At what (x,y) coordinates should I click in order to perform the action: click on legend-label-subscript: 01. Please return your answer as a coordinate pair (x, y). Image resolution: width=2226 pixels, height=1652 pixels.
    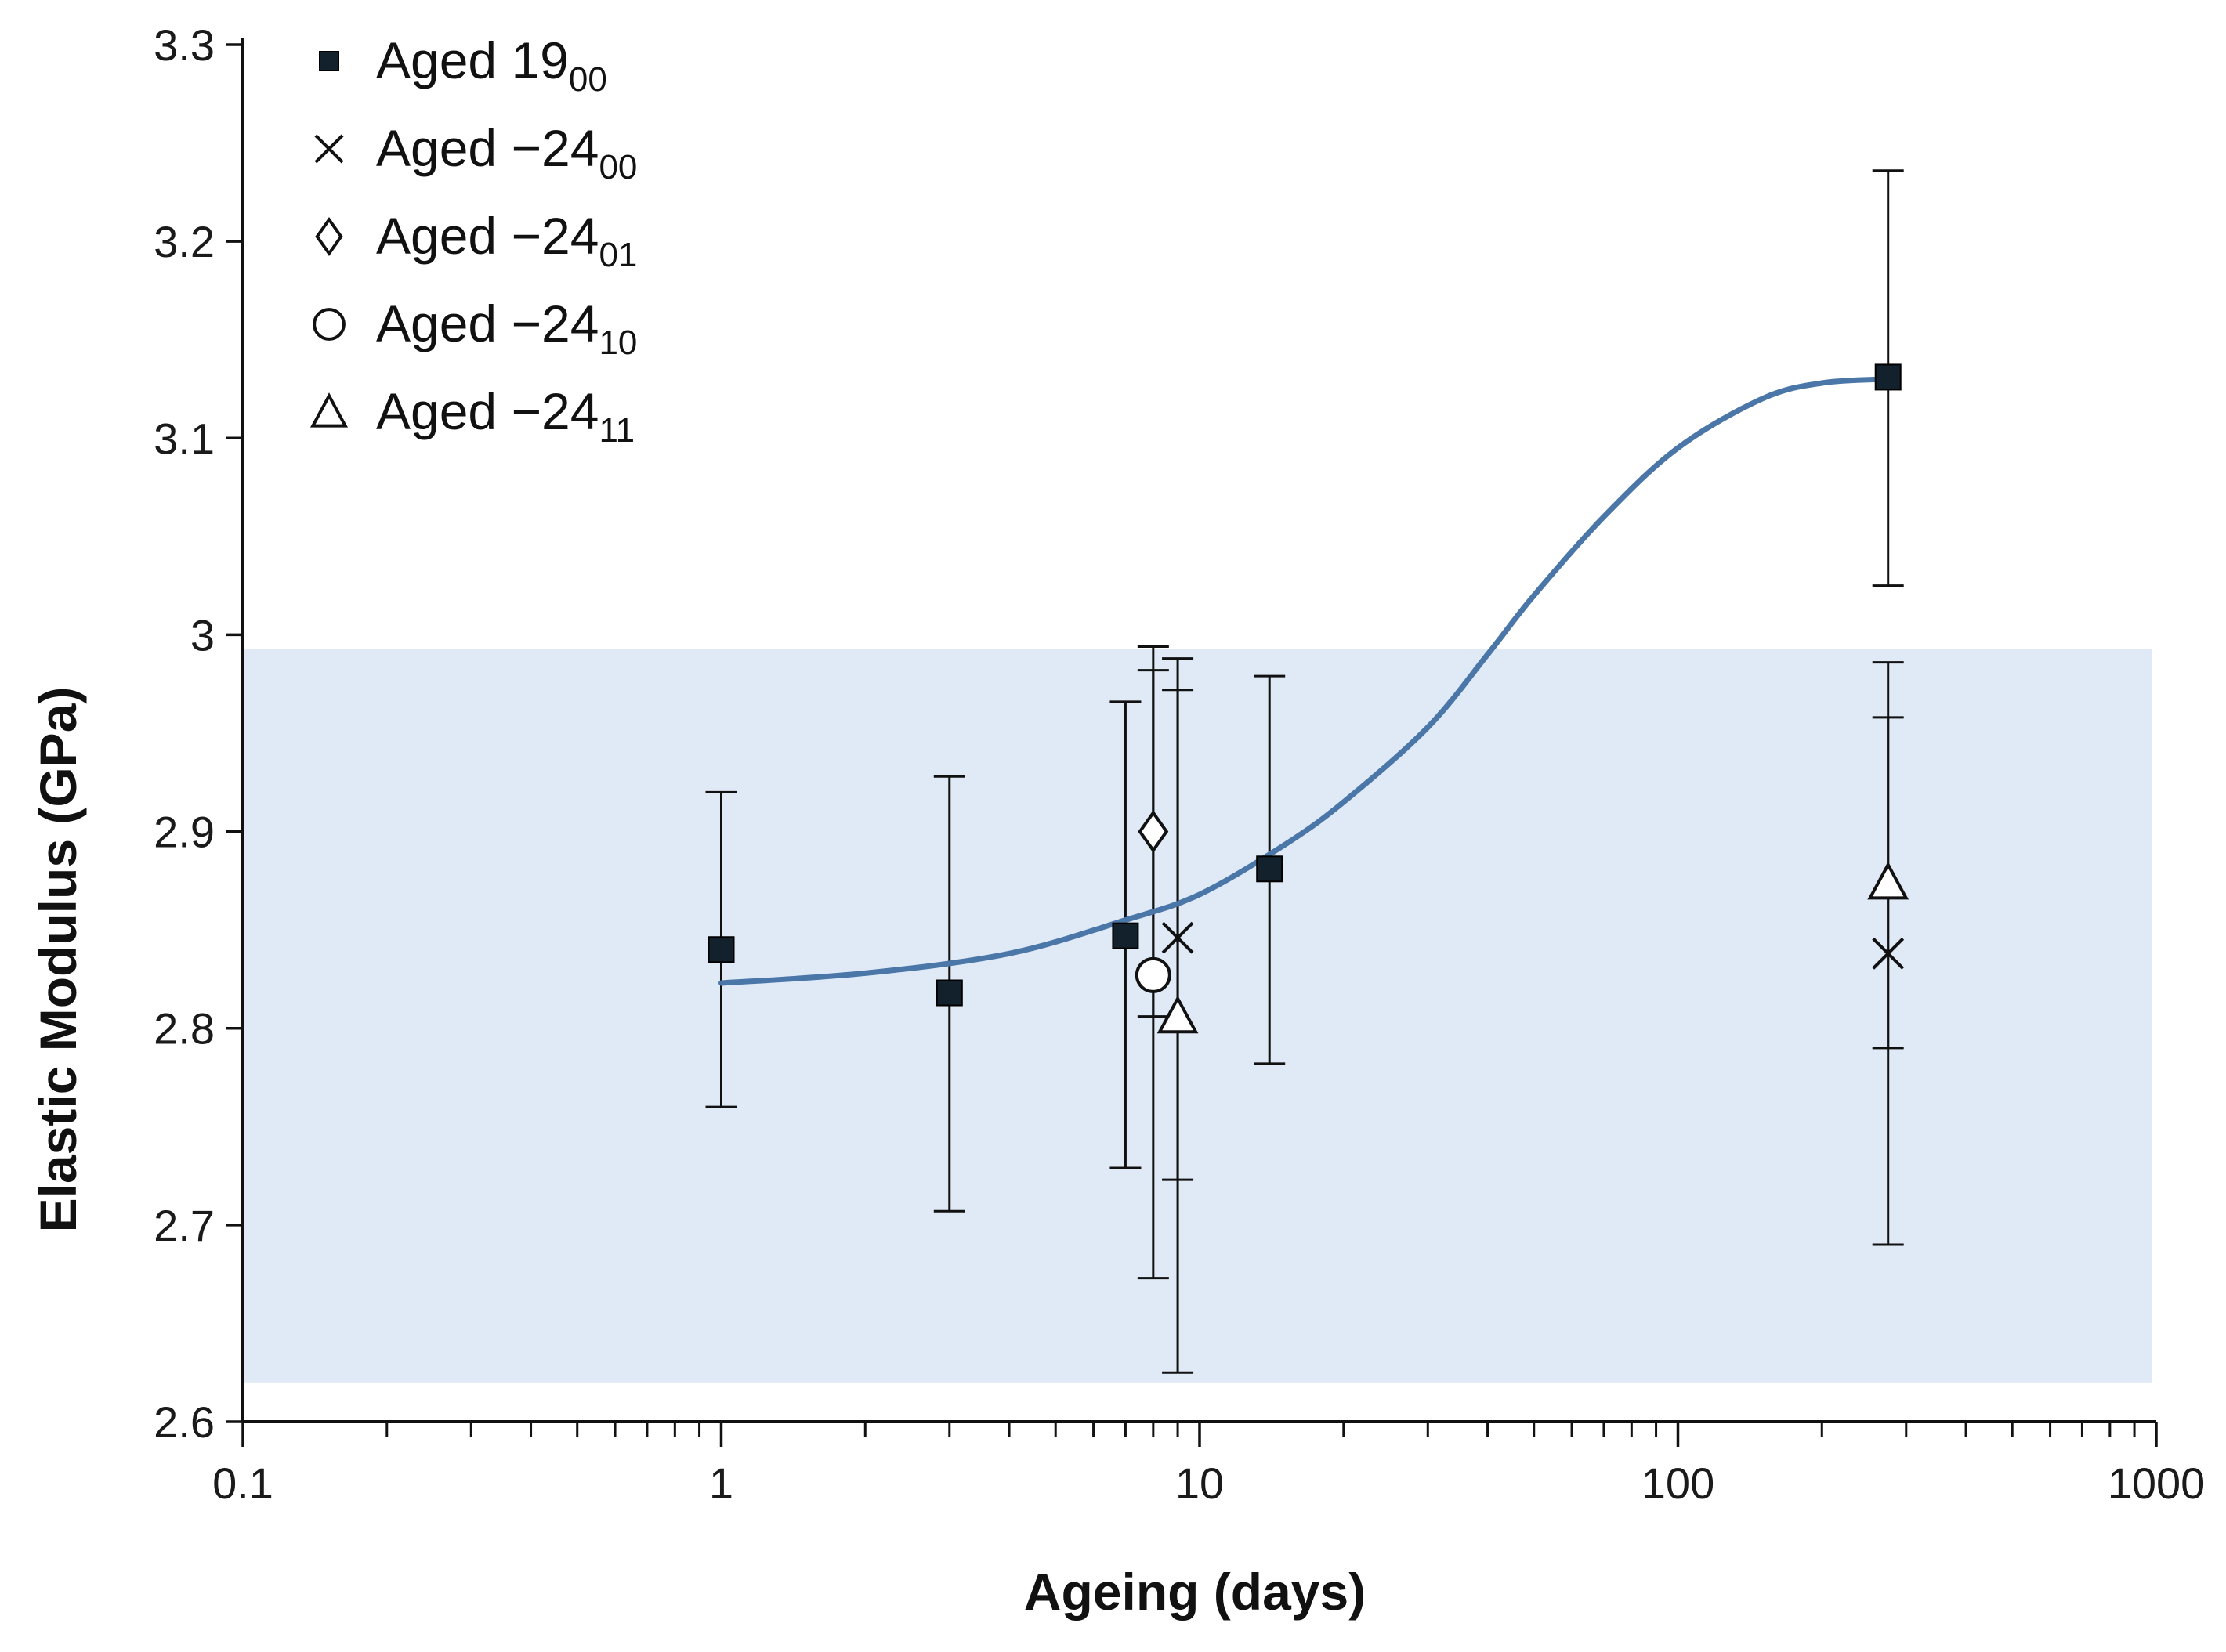
    Looking at the image, I should click on (618, 255).